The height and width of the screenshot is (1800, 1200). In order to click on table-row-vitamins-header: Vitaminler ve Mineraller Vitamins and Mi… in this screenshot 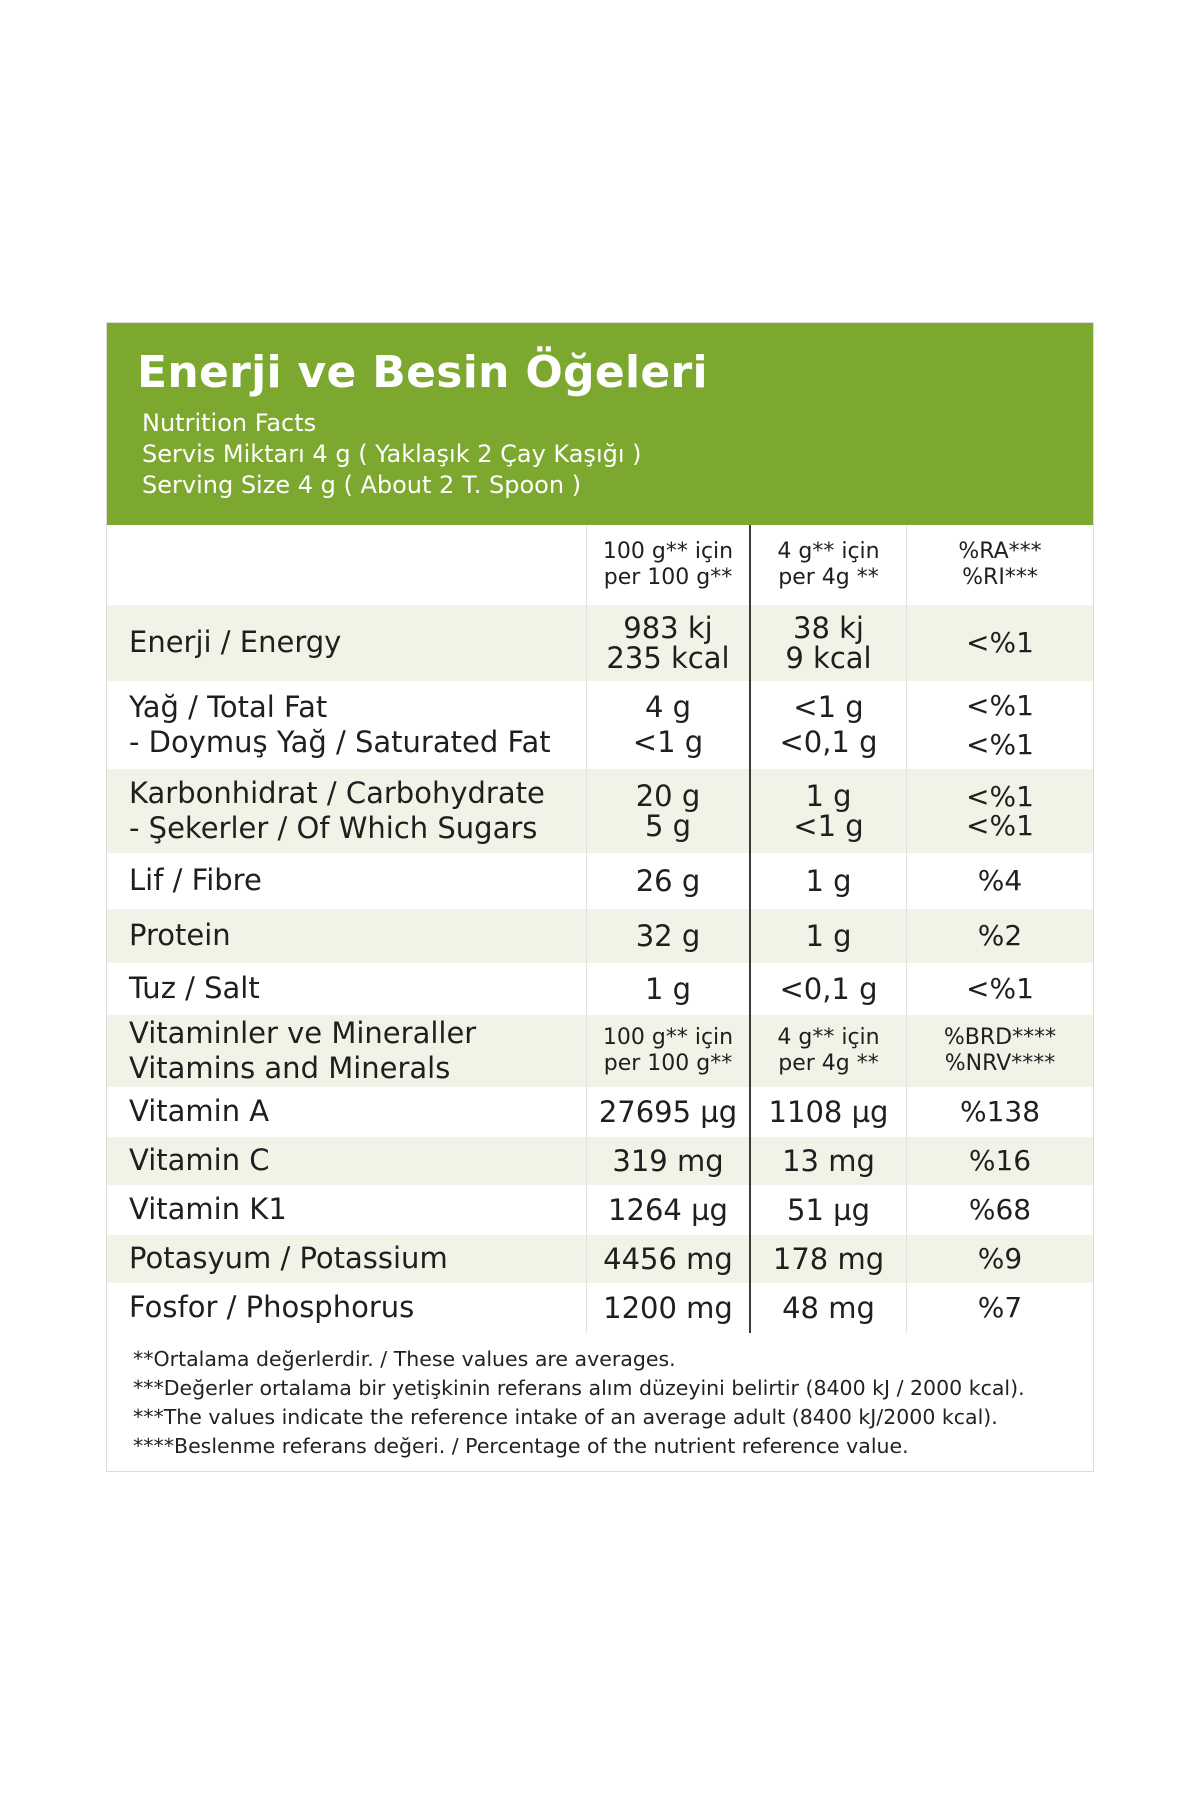, I will do `click(600, 1051)`.